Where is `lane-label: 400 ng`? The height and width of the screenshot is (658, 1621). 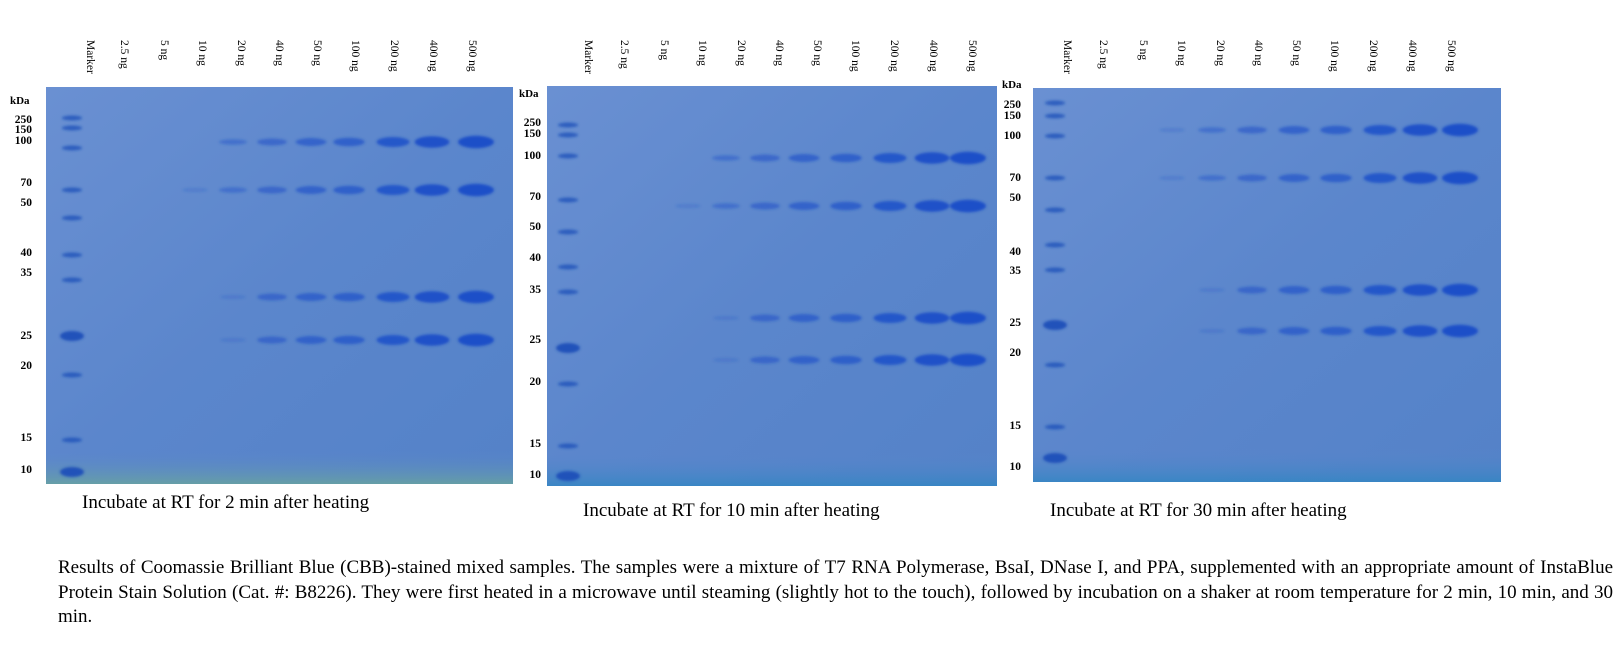
lane-label: 400 ng is located at coordinates (1412, 56).